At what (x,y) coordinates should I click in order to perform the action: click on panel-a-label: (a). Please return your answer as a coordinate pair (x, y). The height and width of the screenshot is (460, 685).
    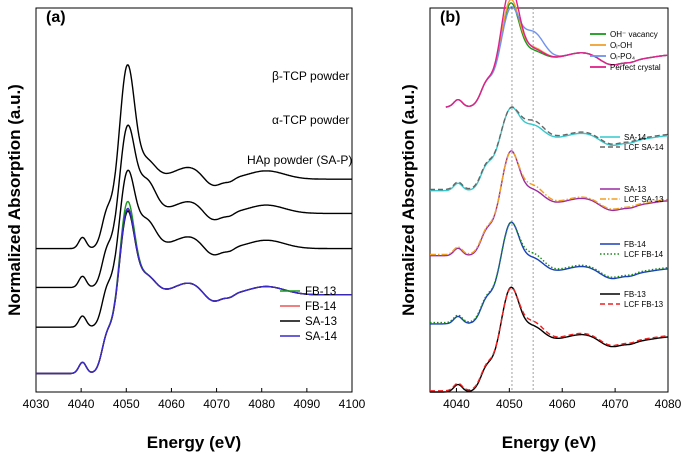
    Looking at the image, I should click on (56, 17).